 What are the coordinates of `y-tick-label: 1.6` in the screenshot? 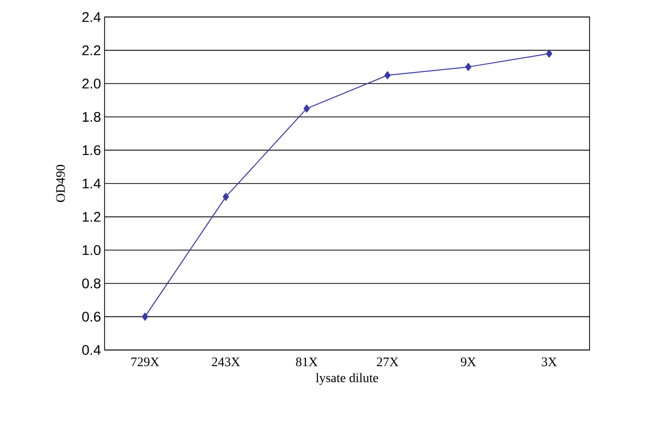 It's located at (91, 150).